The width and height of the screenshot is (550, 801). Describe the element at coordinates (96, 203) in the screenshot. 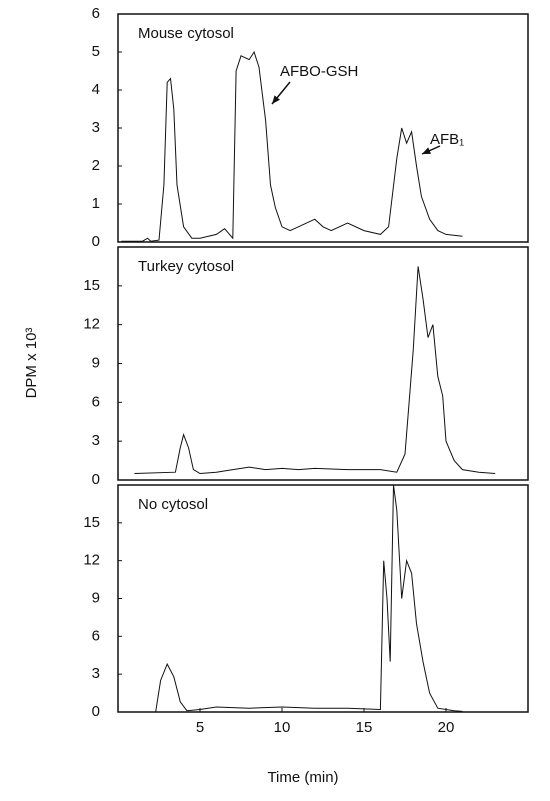

I see `y-tick-label: 1` at that location.